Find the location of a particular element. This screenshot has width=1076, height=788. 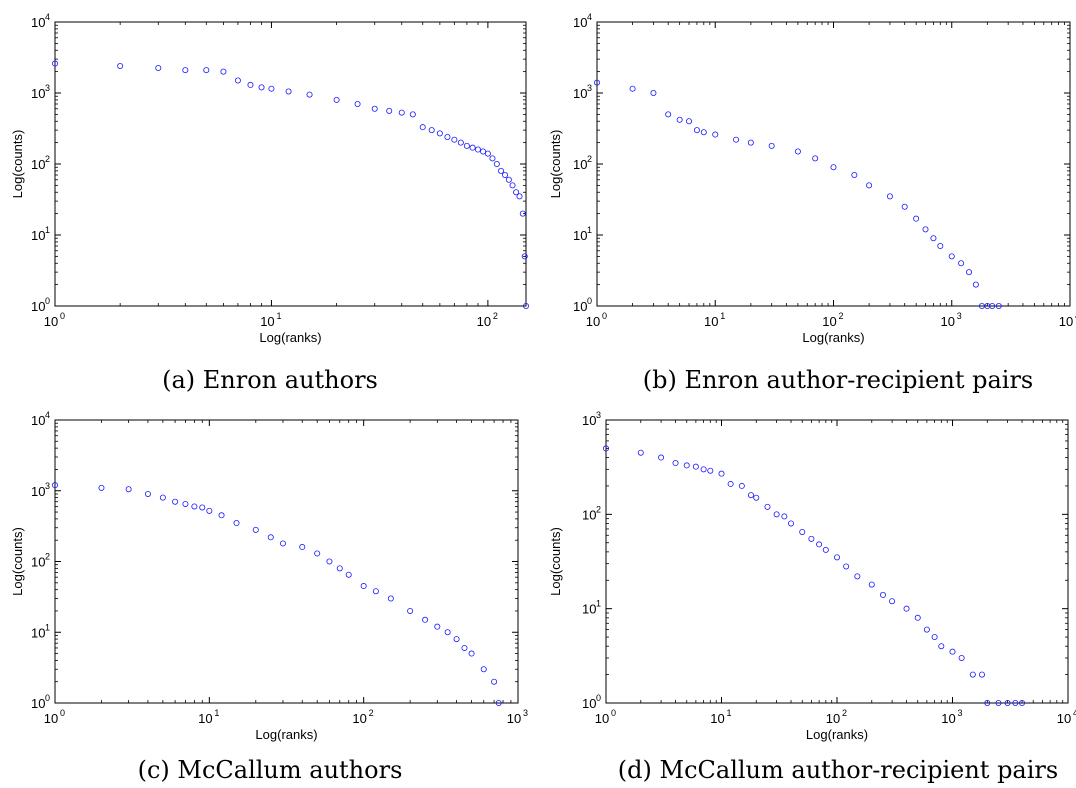

chart-c-y-tick-label-exponent: 0 is located at coordinates (47, 698).